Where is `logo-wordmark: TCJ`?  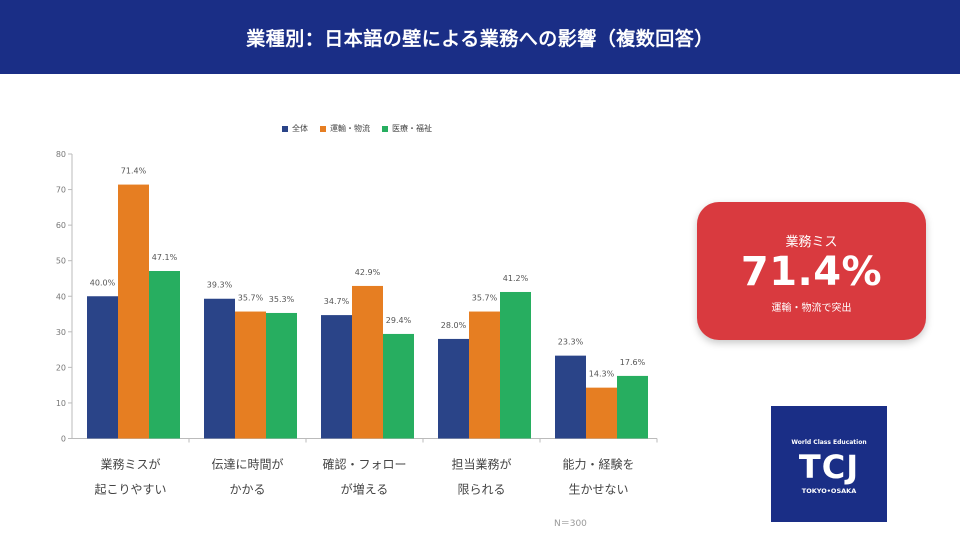
logo-wordmark: TCJ is located at coordinates (829, 467).